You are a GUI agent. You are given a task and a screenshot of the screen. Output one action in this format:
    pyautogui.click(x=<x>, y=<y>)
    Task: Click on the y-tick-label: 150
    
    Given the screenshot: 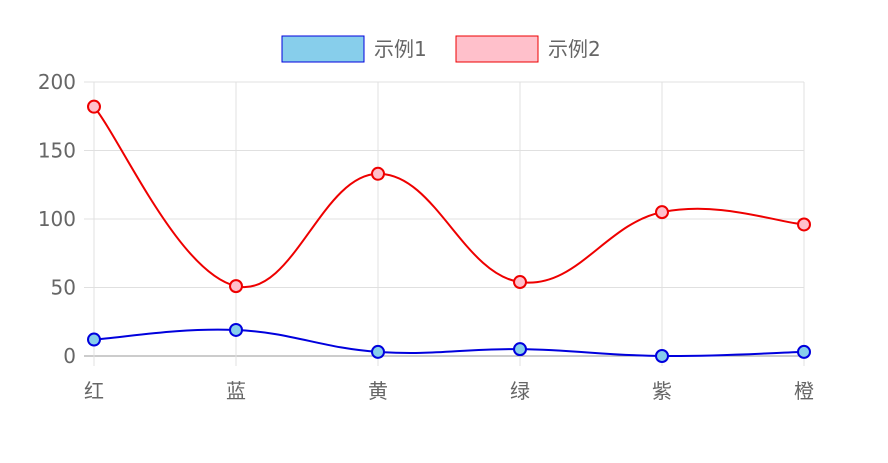 What is the action you would take?
    pyautogui.click(x=57, y=151)
    